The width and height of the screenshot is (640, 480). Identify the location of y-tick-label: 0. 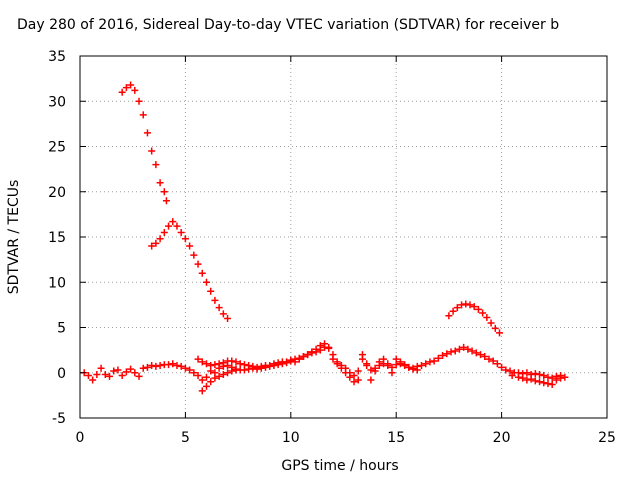
(61, 374).